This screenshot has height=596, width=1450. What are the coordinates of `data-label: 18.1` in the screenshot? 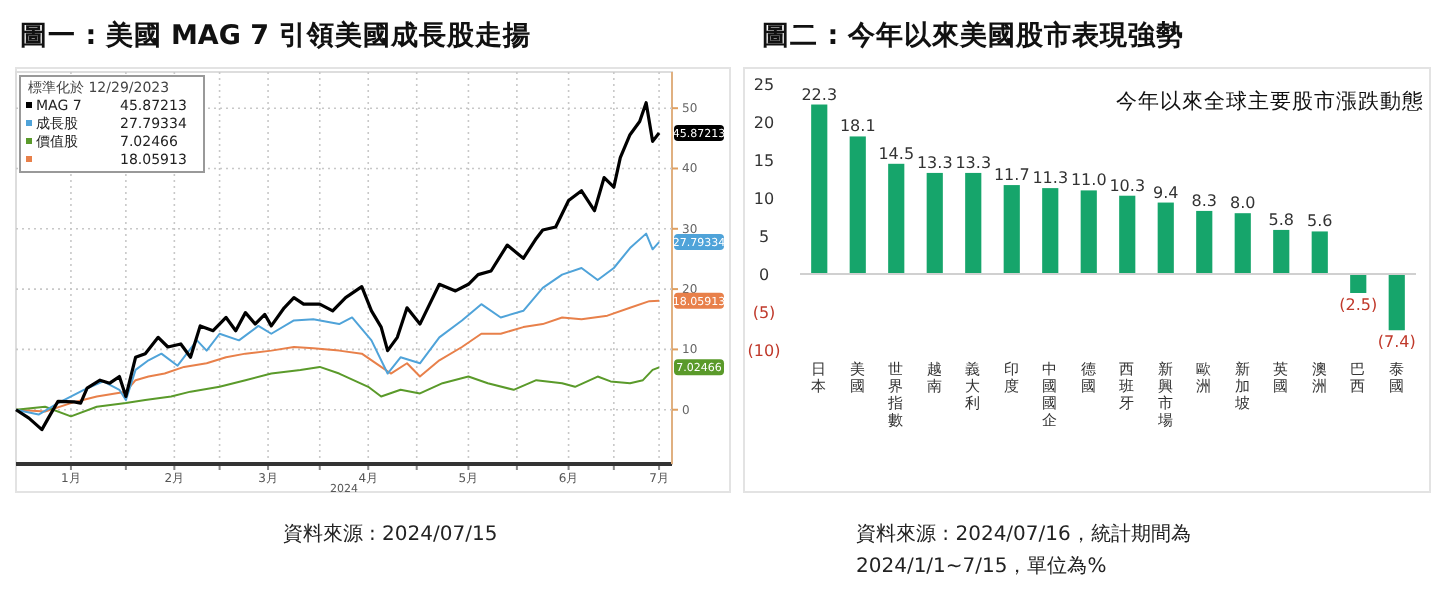 It's located at (857, 126).